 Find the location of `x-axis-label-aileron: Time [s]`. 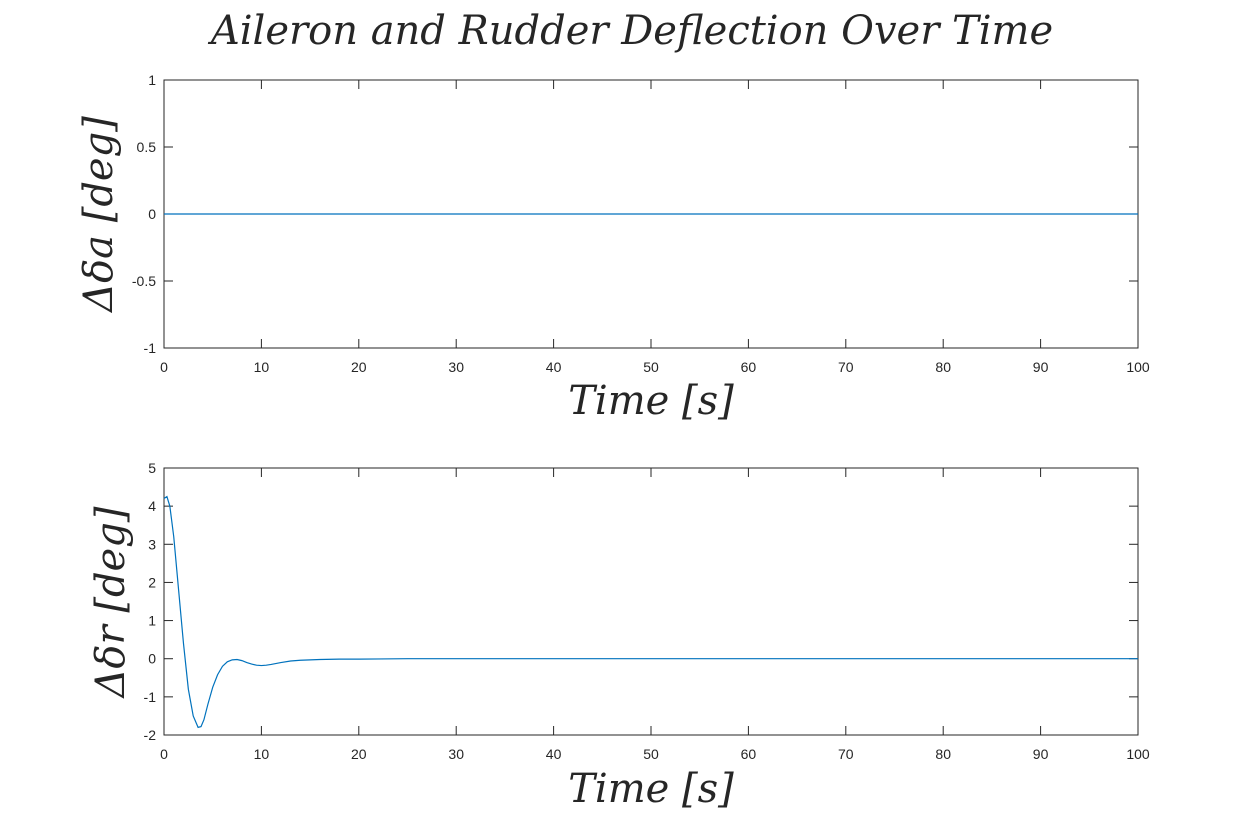

x-axis-label-aileron: Time [s] is located at coordinates (651, 401).